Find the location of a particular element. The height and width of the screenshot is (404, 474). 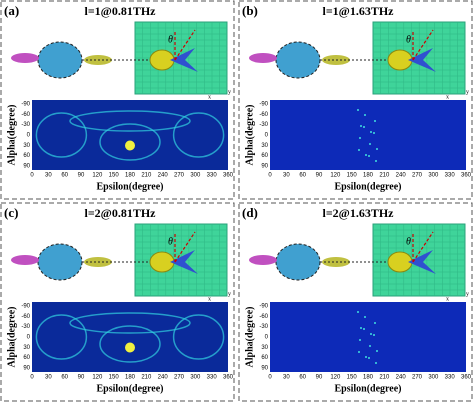

heatmap is located at coordinates (368, 337).